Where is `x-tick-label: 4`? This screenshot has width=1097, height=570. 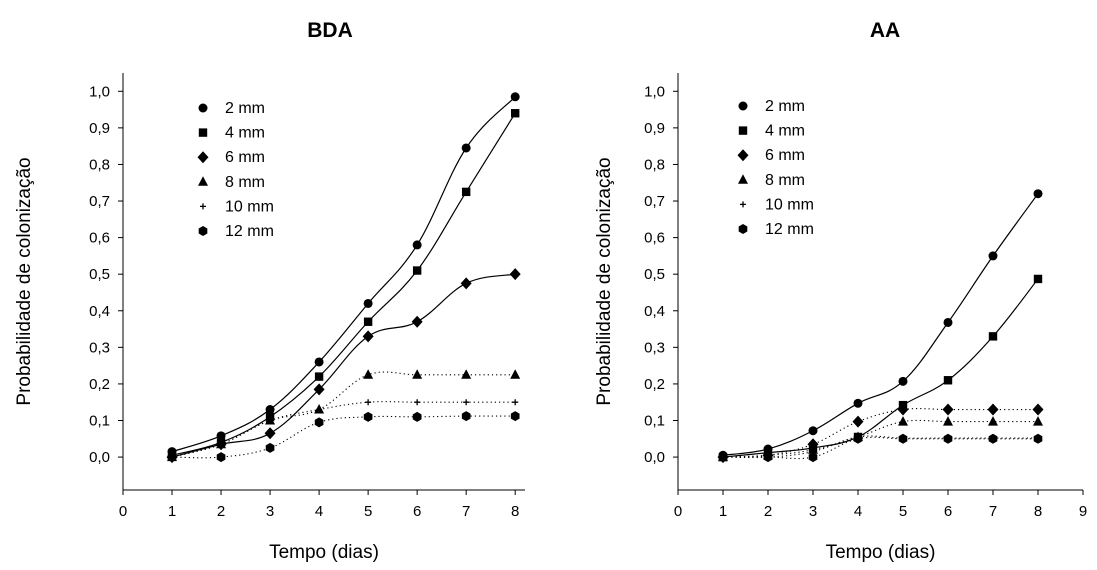 x-tick-label: 4 is located at coordinates (319, 511).